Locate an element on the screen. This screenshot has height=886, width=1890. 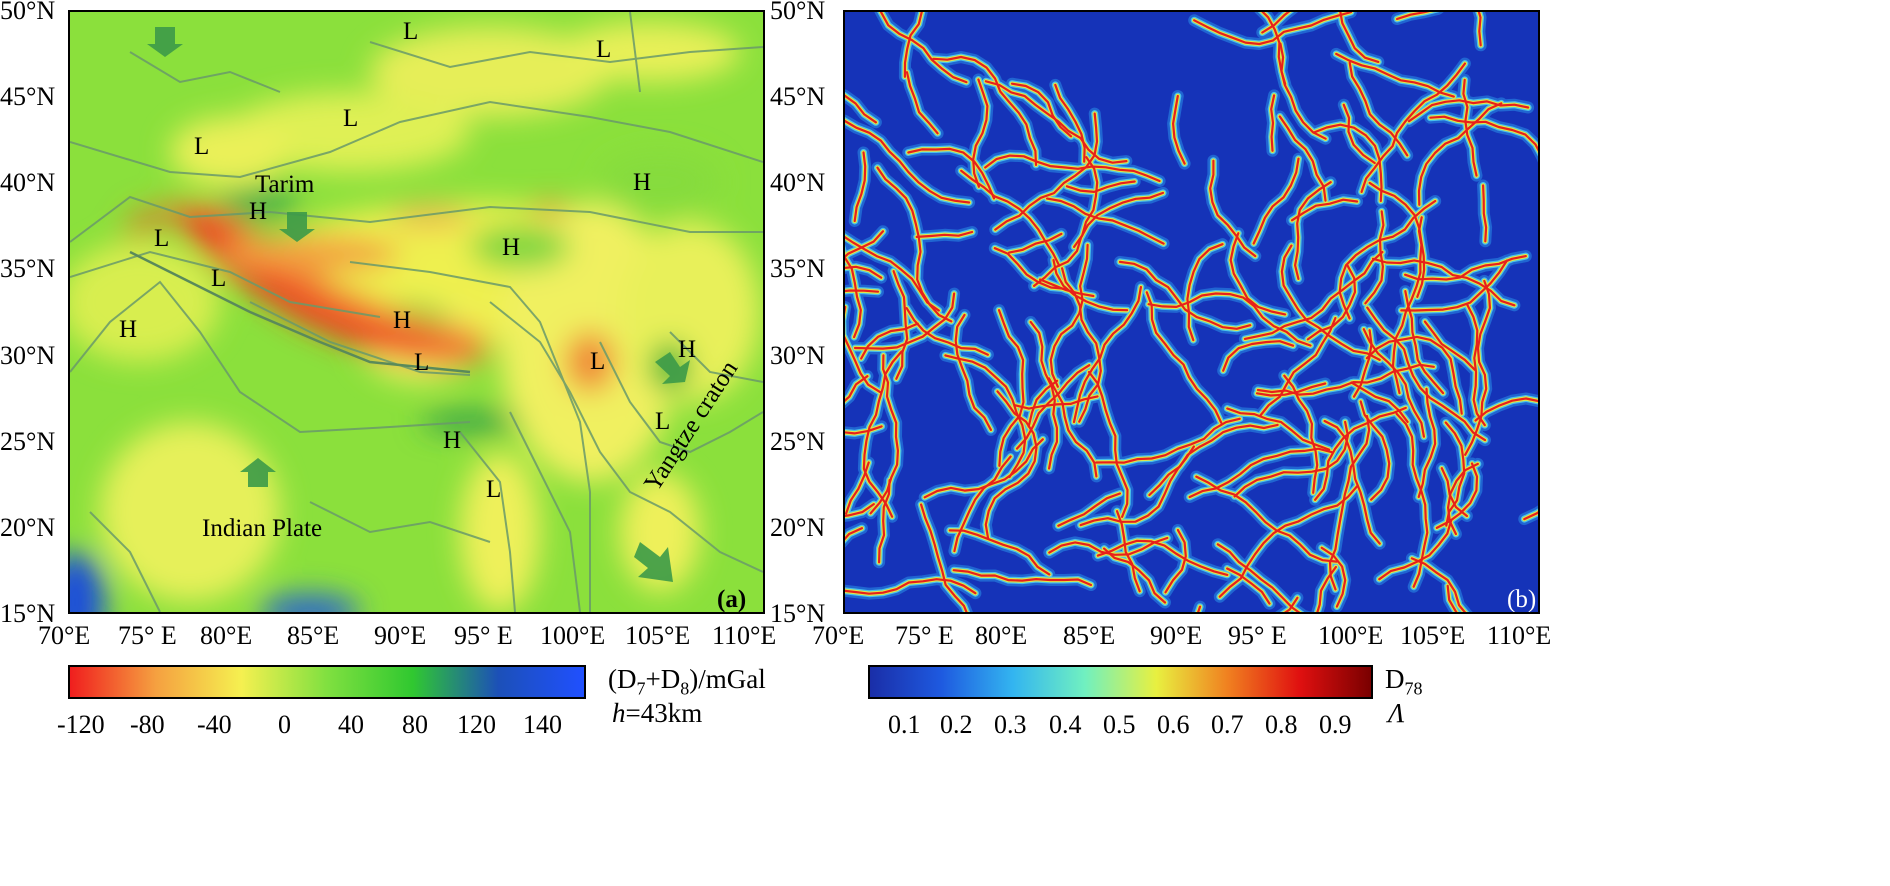
panel-b-colorbar-symbol: Λ is located at coordinates (1396, 713).